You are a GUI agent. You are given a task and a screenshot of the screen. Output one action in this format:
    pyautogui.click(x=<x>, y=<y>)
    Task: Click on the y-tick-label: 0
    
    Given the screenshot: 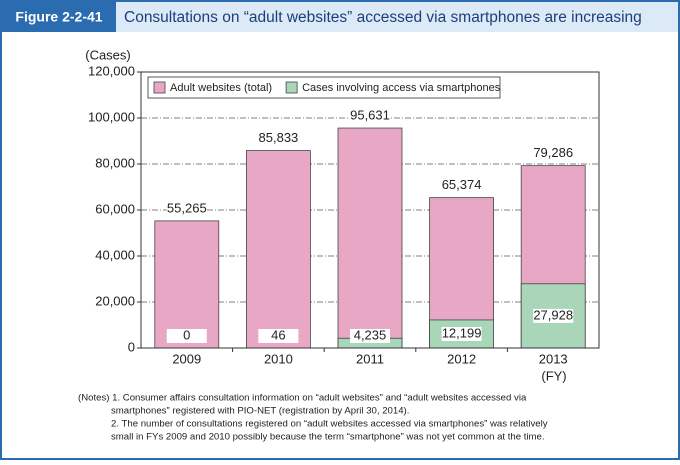 What is the action you would take?
    pyautogui.click(x=131, y=346)
    